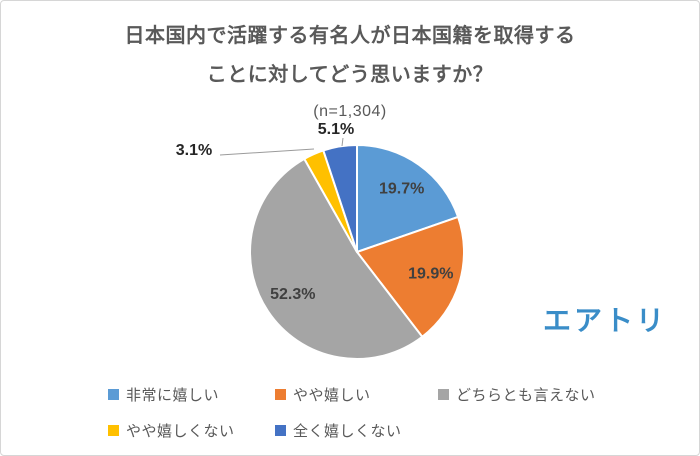 This screenshot has height=456, width=700. What do you see at coordinates (350, 75) in the screenshot?
I see `chart-title-line2: ことに対してどう思いますか？` at bounding box center [350, 75].